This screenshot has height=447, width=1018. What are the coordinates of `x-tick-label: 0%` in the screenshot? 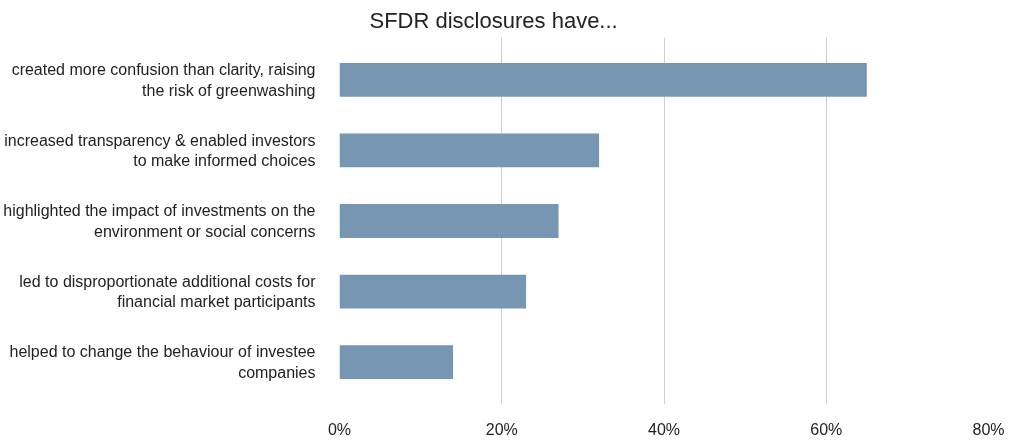 It's located at (339, 429).